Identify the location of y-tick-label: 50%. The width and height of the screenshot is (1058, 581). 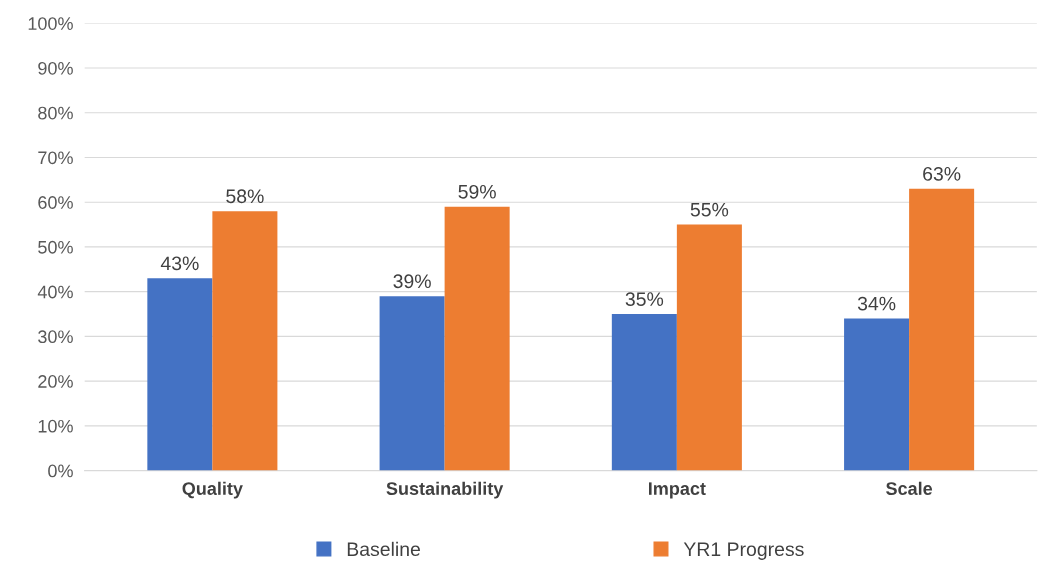
(55, 247).